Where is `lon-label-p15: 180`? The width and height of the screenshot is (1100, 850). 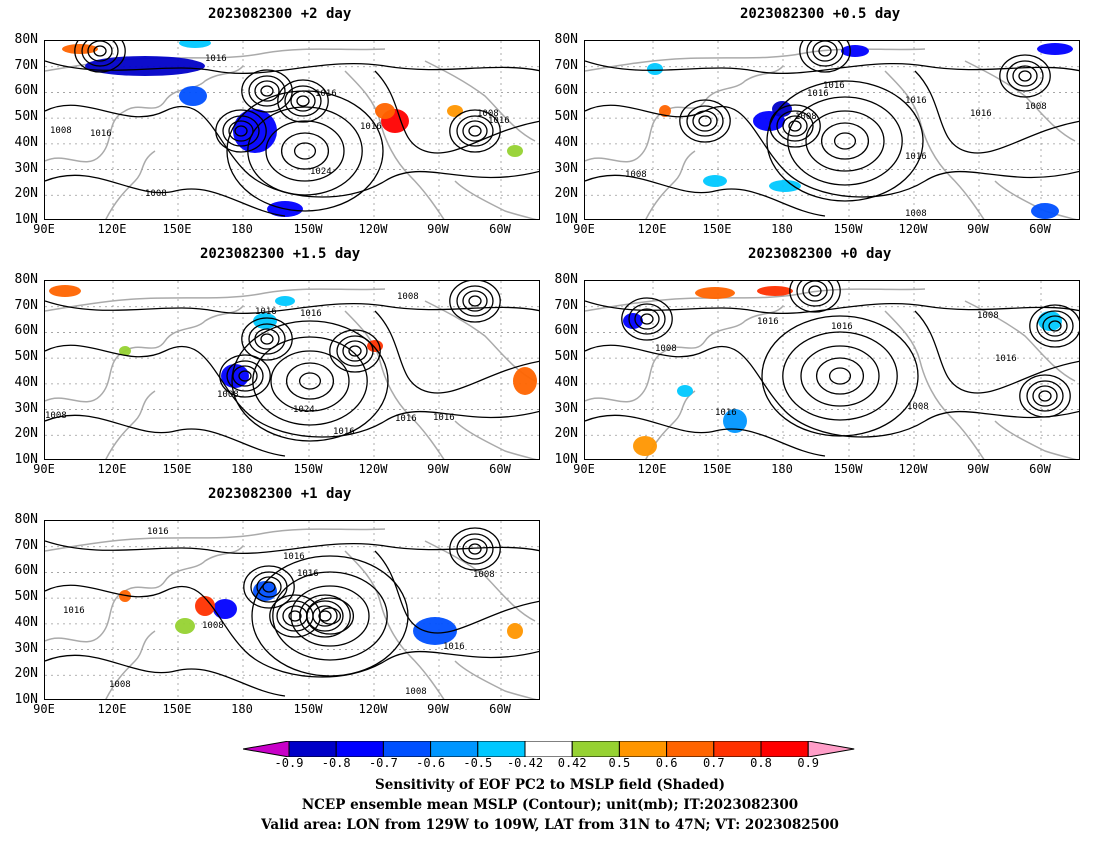 lon-label-p15: 180 is located at coordinates (242, 469).